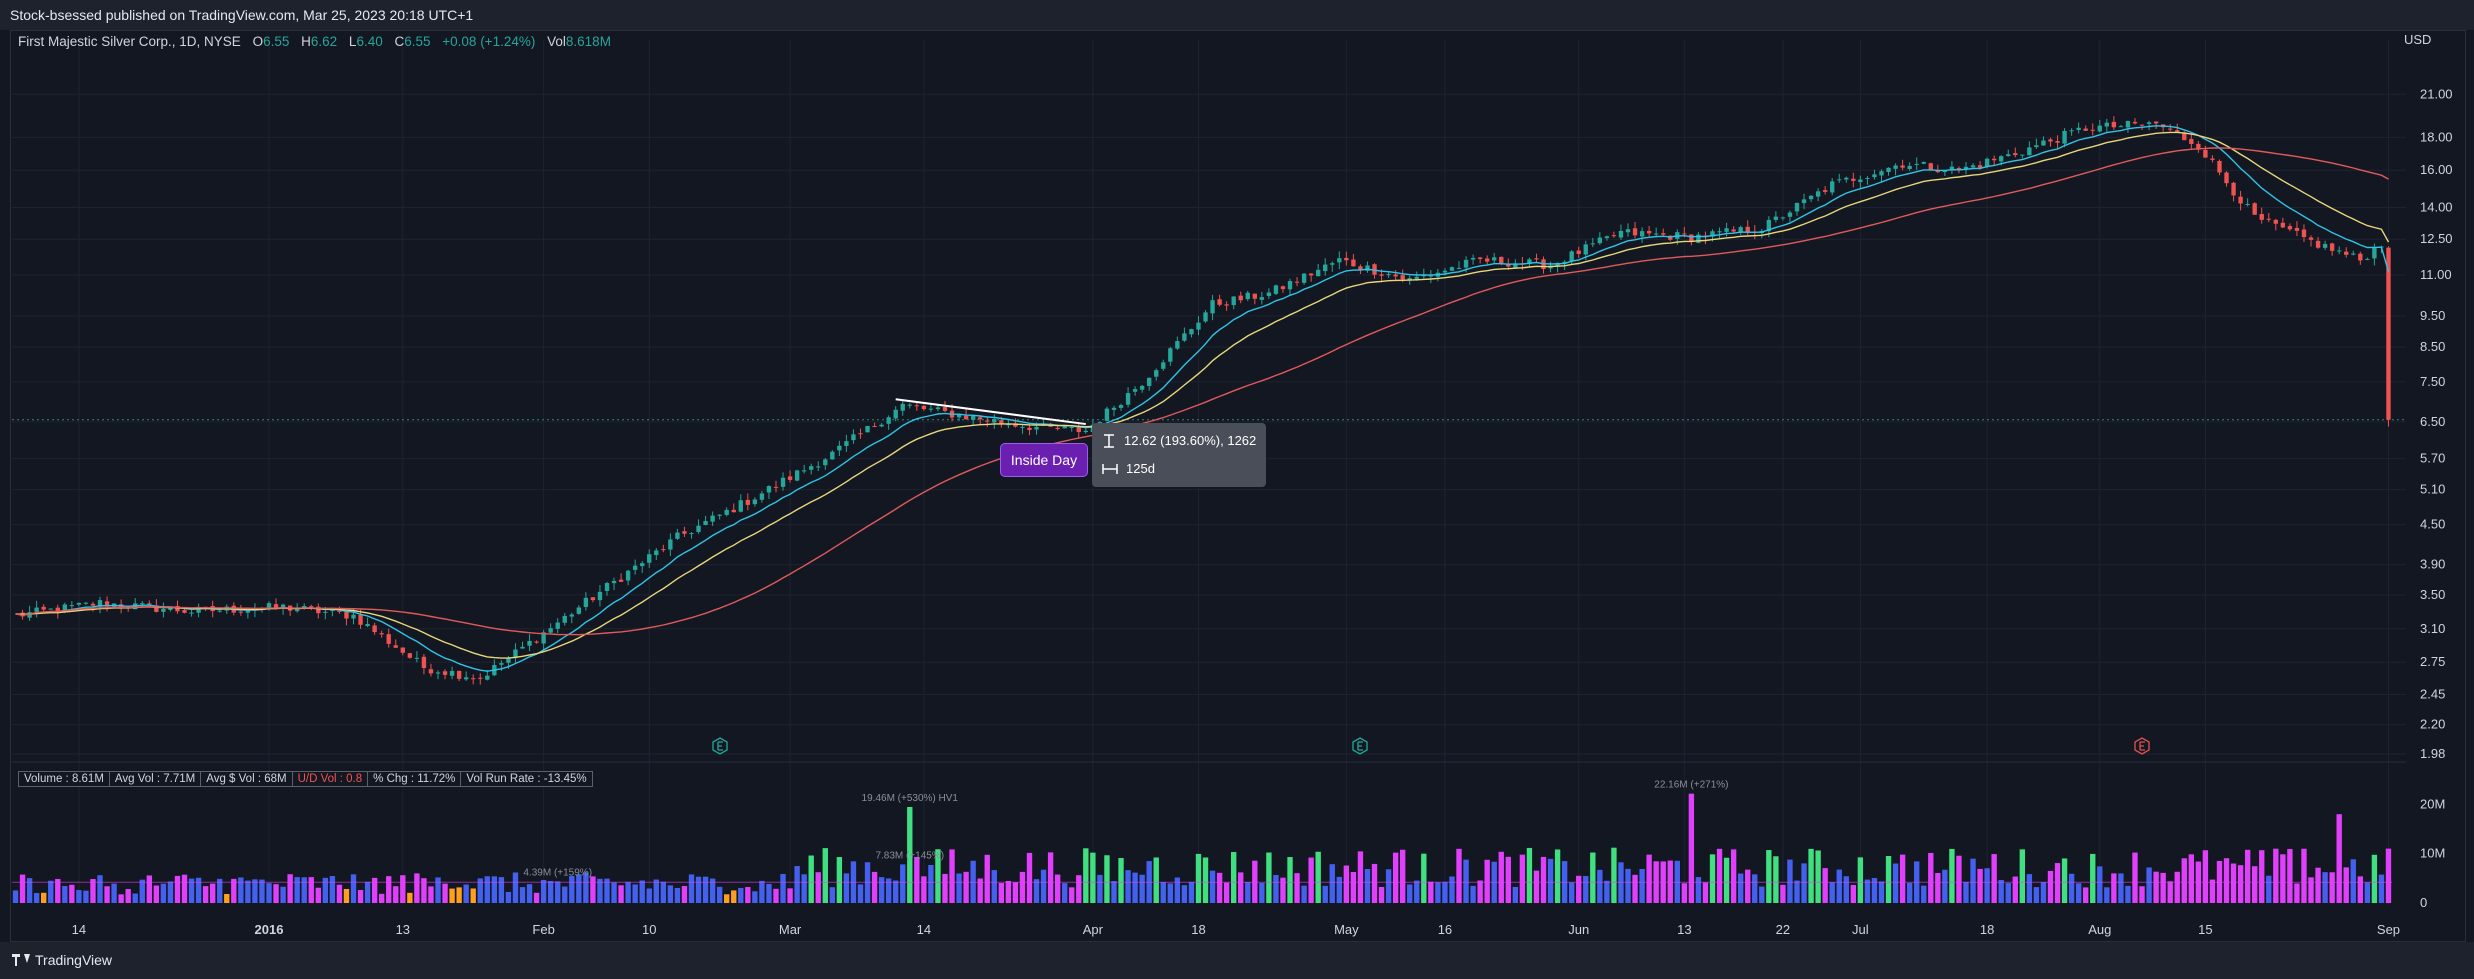 The width and height of the screenshot is (2474, 979). Describe the element at coordinates (2432, 853) in the screenshot. I see `volume-tick-label: 10M` at that location.